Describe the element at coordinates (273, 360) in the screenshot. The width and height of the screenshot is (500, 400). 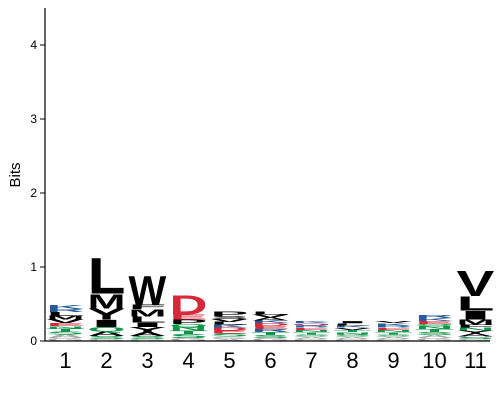
I see `x-axis-ticks: 1 2 3 4 5 6 7 8 9 10 11` at that location.